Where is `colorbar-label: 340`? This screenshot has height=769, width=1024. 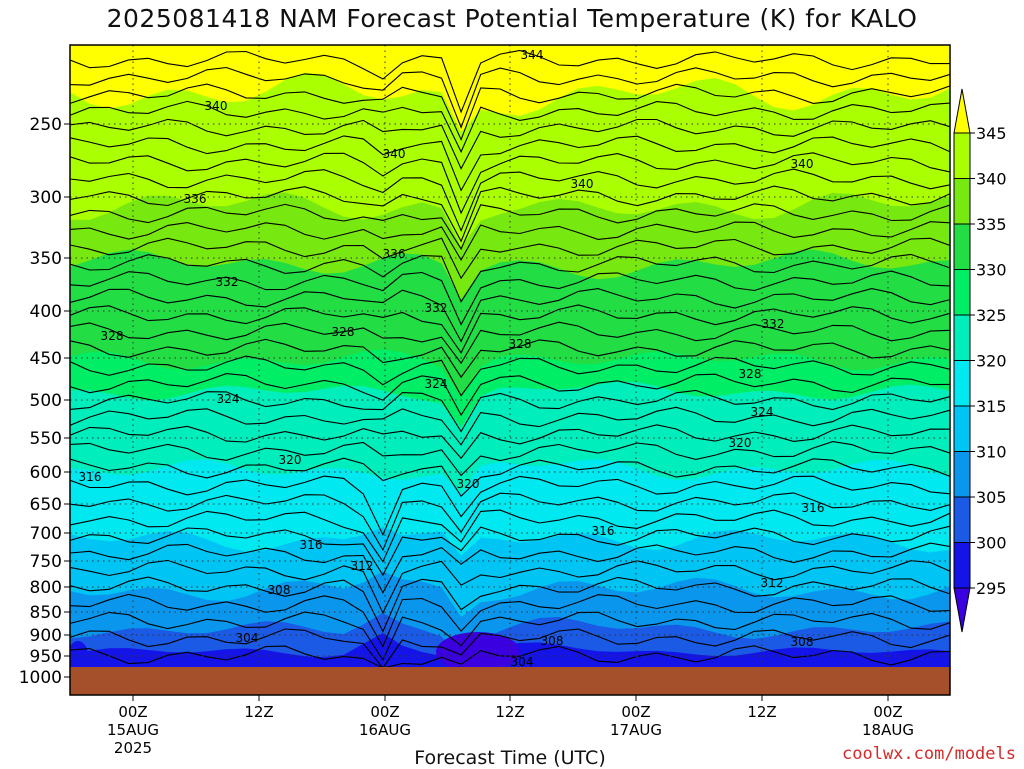 colorbar-label: 340 is located at coordinates (991, 179).